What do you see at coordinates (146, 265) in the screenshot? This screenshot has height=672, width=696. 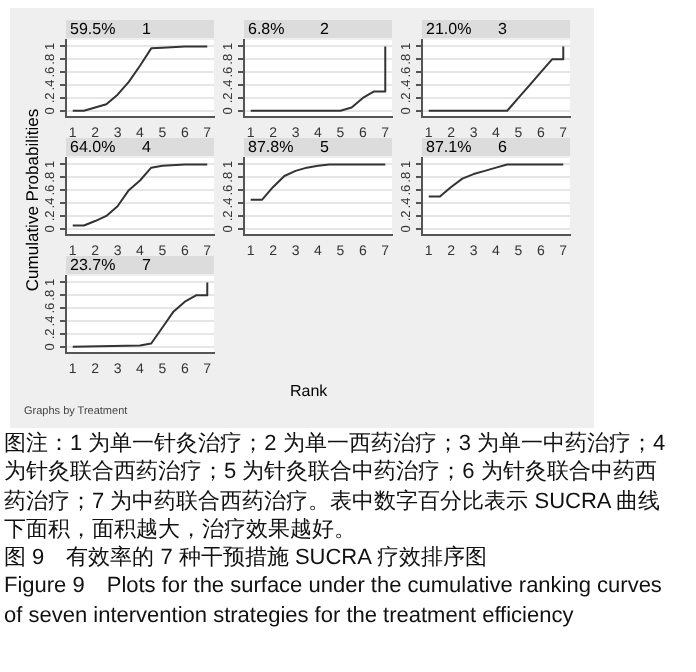 I see `chart-title: 7` at bounding box center [146, 265].